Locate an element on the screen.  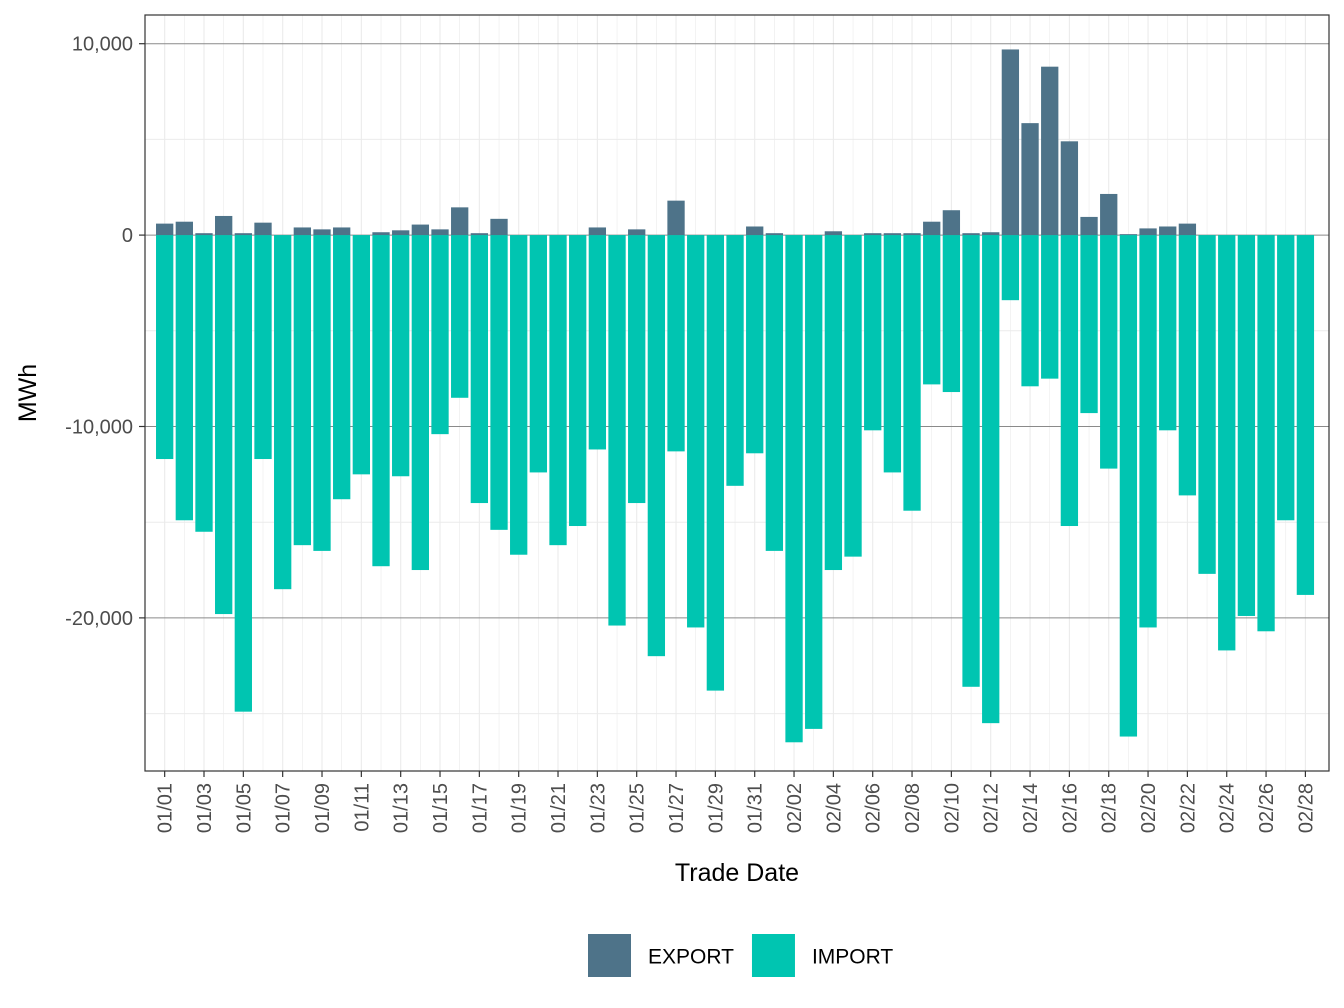
x-tick-label: 01/15 is located at coordinates (441, 808).